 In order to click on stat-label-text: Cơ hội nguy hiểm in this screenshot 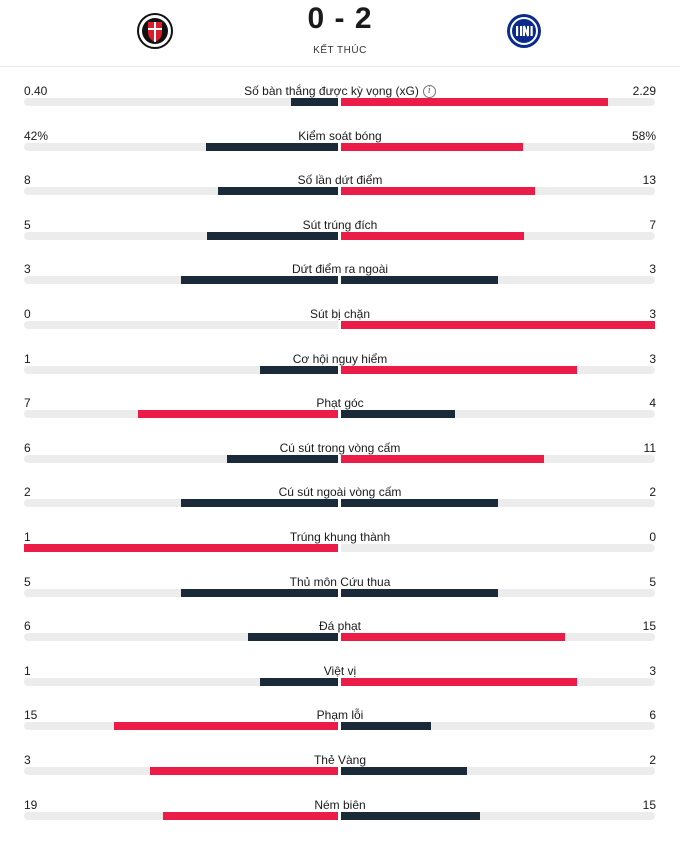, I will do `click(340, 358)`.